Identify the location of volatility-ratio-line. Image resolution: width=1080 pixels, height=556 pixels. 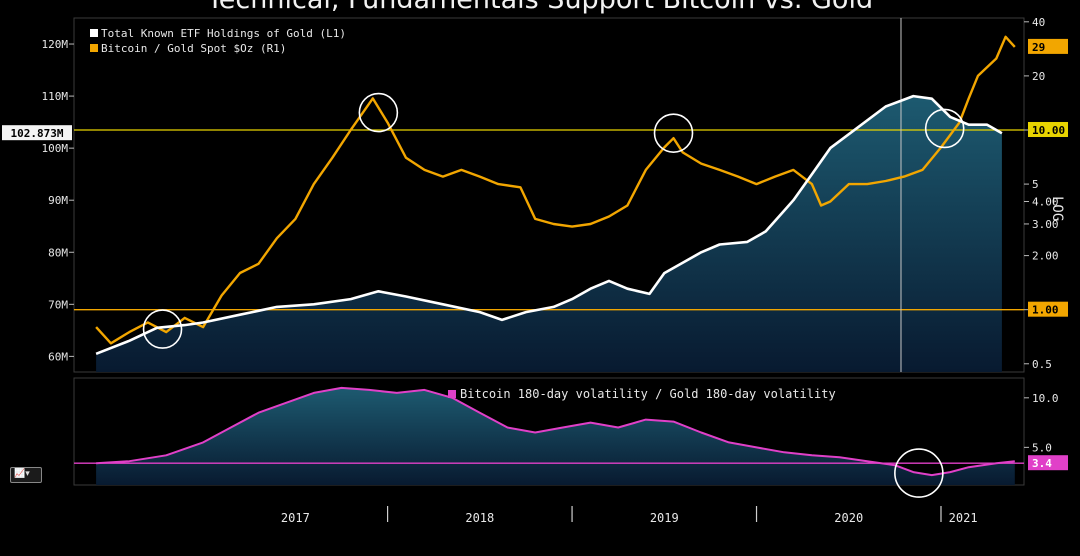
(555, 431).